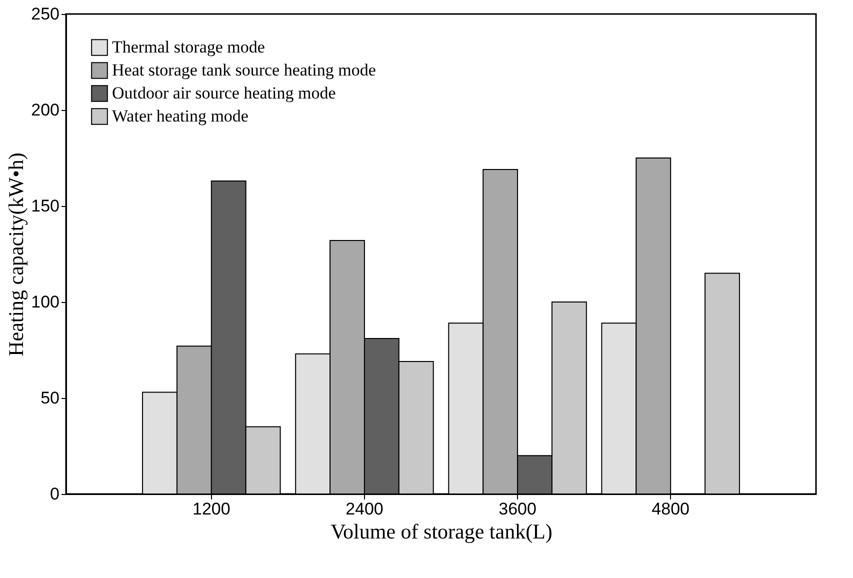 Image resolution: width=853 pixels, height=578 pixels. I want to click on x-tick-label: 1200, so click(211, 509).